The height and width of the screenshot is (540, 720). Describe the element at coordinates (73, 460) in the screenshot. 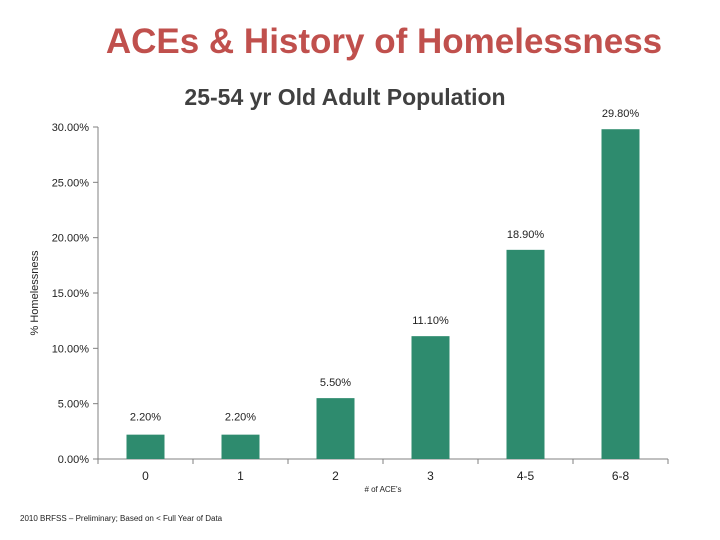

I see `y-tick-label: 0.00%` at that location.